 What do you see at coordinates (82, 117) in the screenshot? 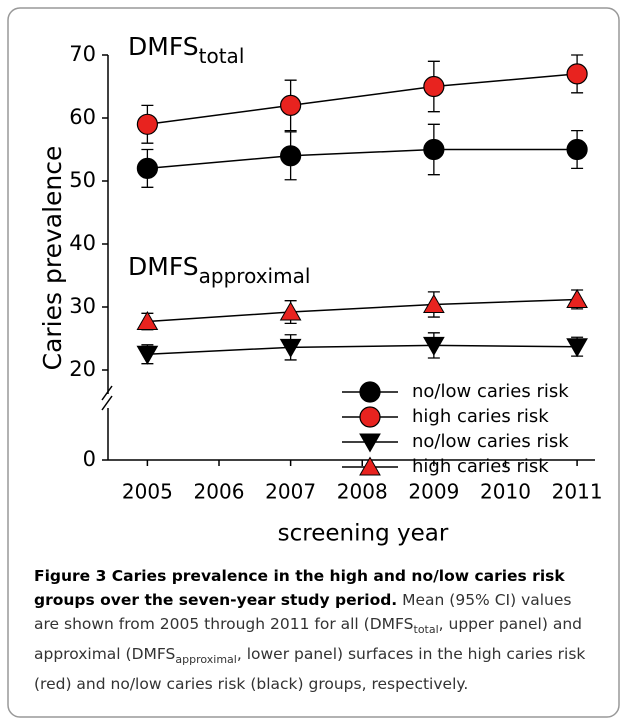
I see `y-tick-label: 60` at bounding box center [82, 117].